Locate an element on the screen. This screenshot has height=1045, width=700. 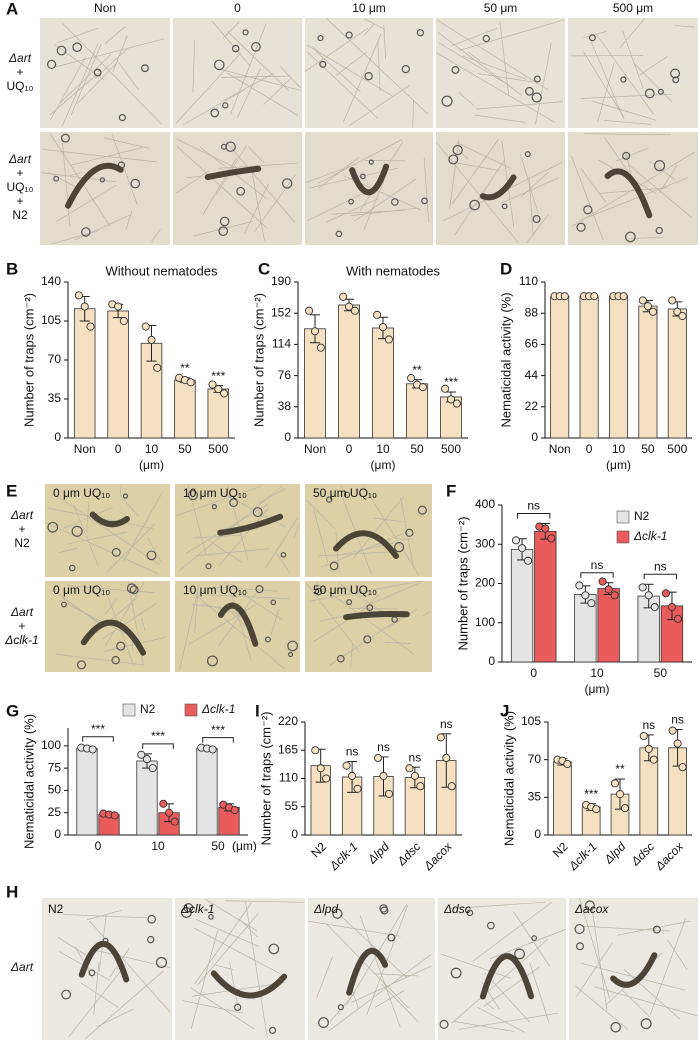
legend-swatch is located at coordinates (623, 517).